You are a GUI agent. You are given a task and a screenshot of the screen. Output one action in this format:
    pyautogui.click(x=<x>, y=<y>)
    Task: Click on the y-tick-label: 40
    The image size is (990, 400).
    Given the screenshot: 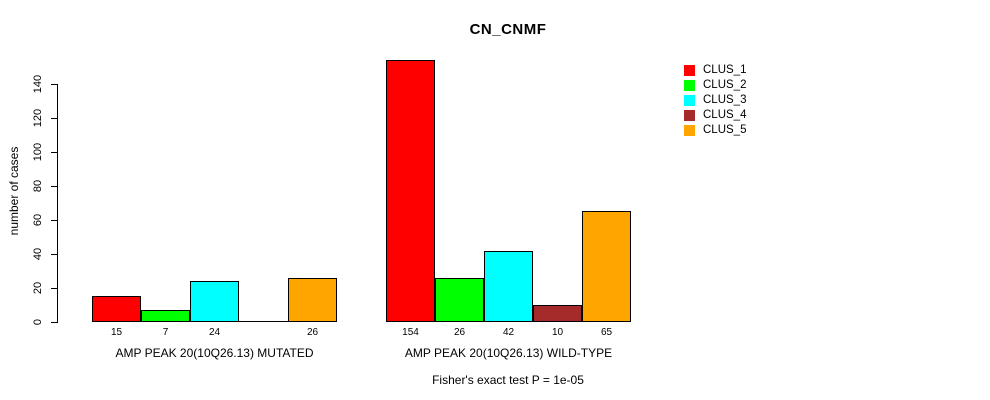 What is the action you would take?
    pyautogui.click(x=38, y=254)
    